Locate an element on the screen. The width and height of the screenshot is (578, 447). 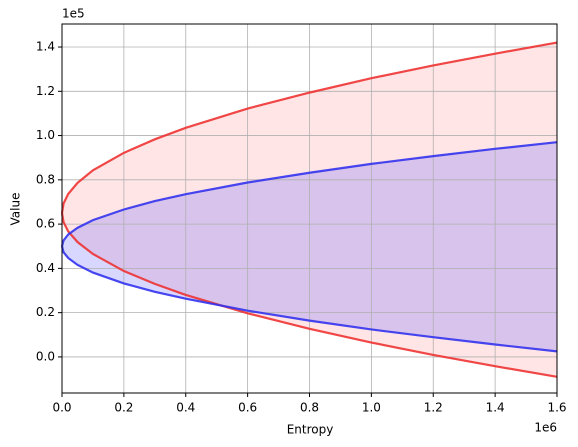
x-tick-label: 0.2 is located at coordinates (123, 408).